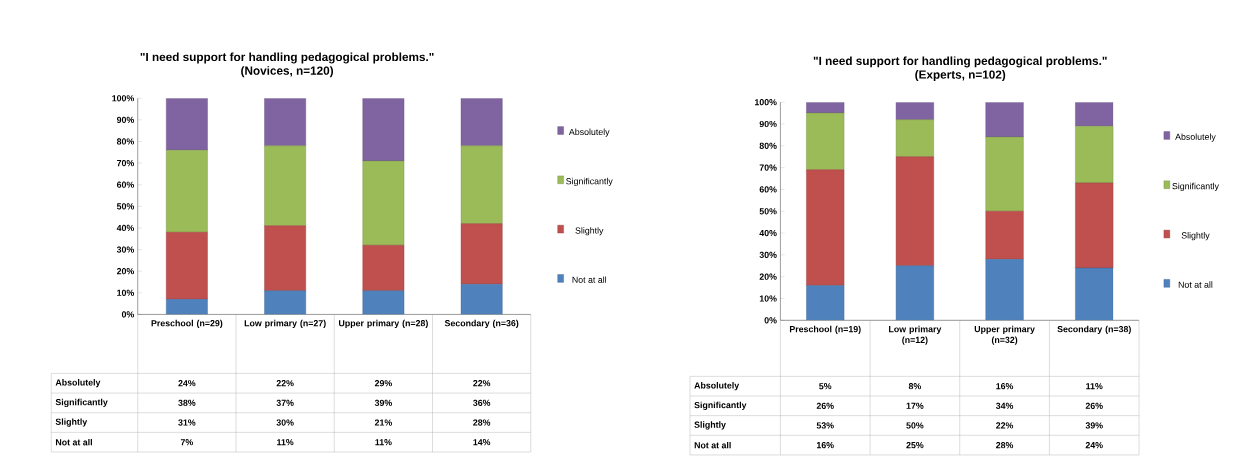 Image resolution: width=1256 pixels, height=460 pixels. I want to click on chart-subtitle: (Experts, n=102), so click(960, 76).